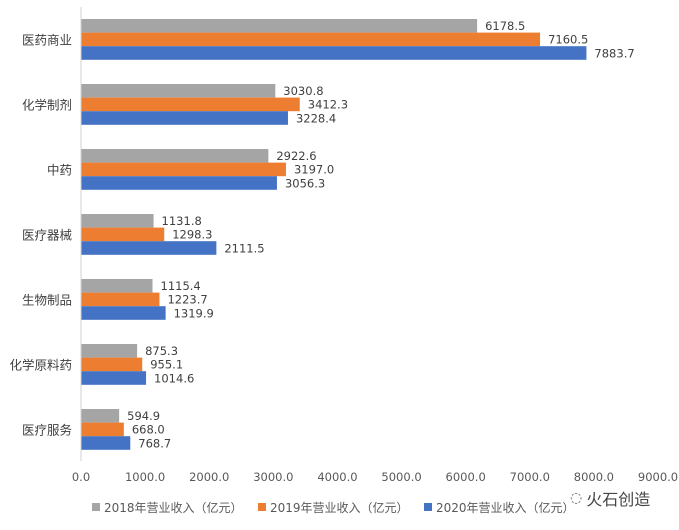  What do you see at coordinates (316, 118) in the screenshot?
I see `data-label: 3228.4` at bounding box center [316, 118].